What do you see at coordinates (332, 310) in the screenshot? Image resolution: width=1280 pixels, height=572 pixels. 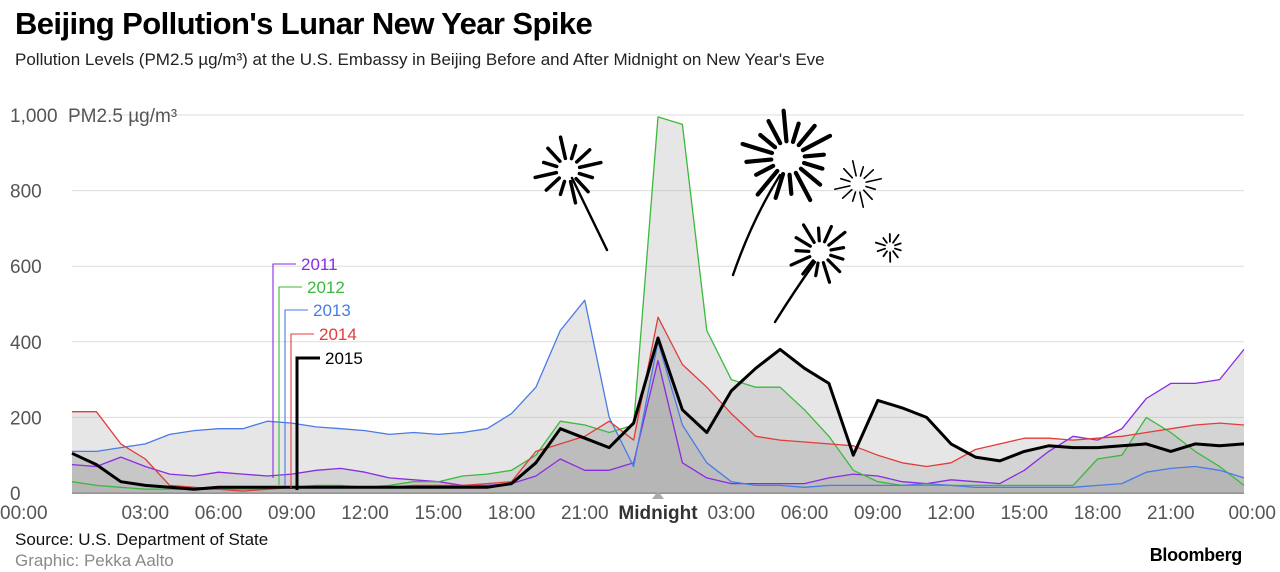 I see `legend-label-2013: 2013` at bounding box center [332, 310].